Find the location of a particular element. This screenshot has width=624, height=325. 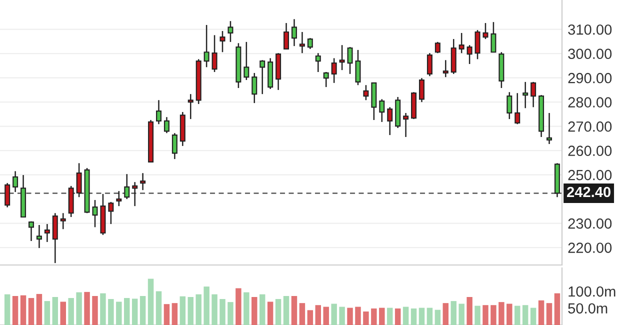

y-tick-label: 50.0m is located at coordinates (588, 308).